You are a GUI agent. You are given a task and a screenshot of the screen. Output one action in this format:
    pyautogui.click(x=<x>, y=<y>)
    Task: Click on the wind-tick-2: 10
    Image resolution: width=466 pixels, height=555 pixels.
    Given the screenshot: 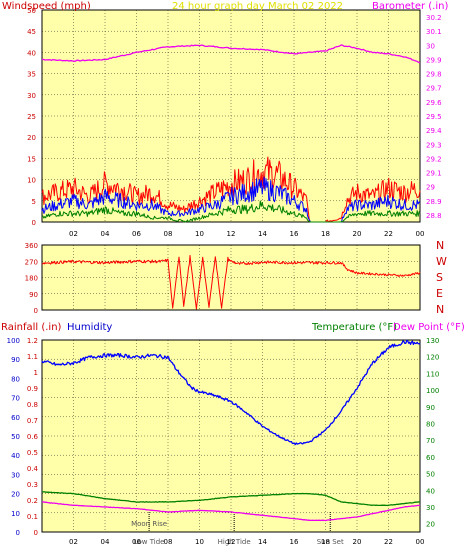 What is the action you would take?
    pyautogui.click(x=31, y=181)
    